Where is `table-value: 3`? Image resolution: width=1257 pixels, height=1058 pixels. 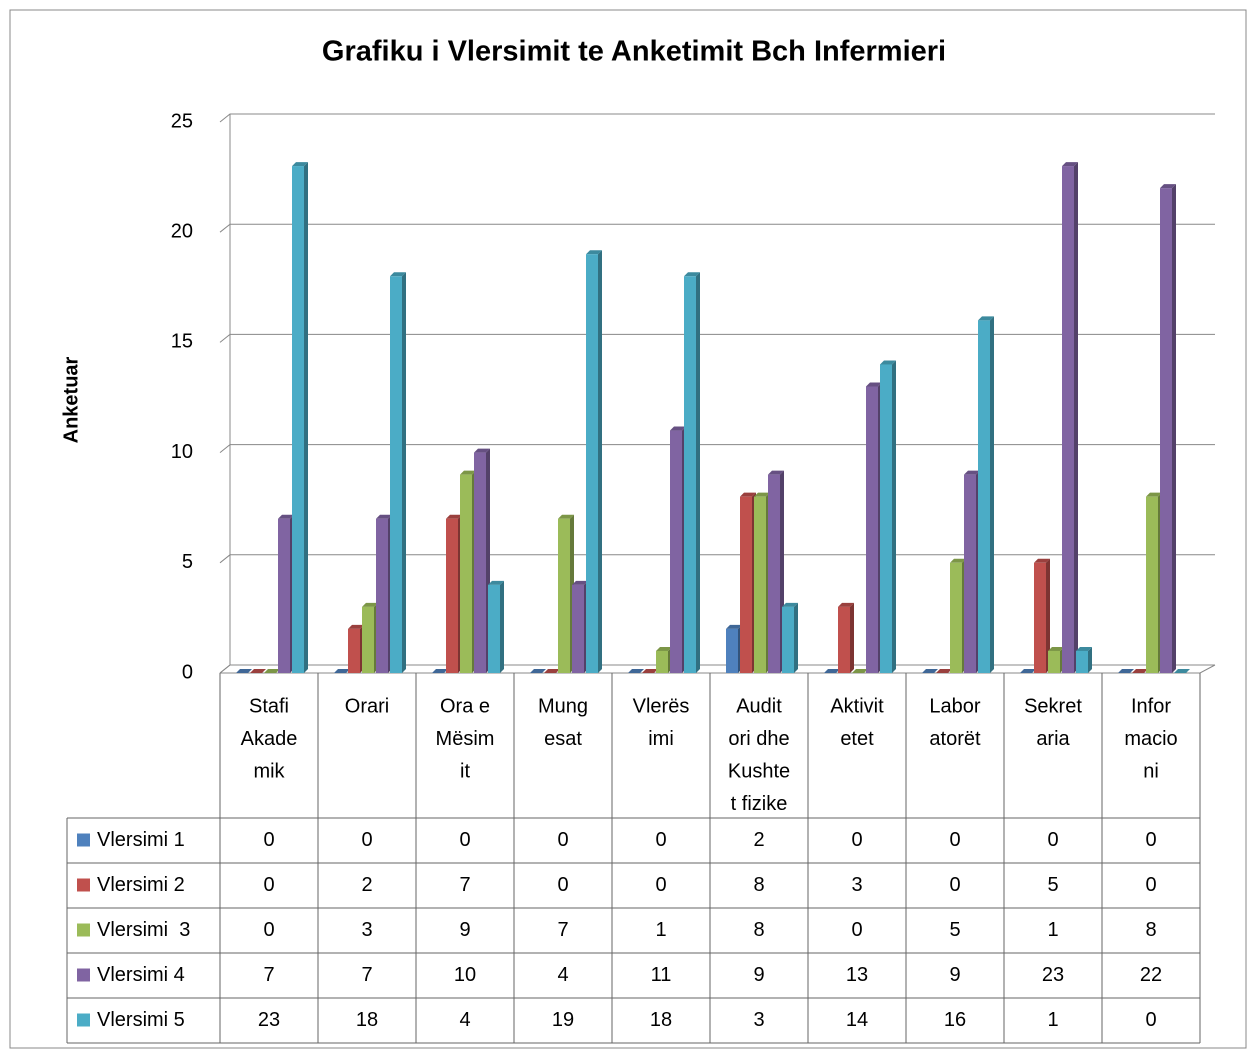
table-value: 3 is located at coordinates (758, 1020).